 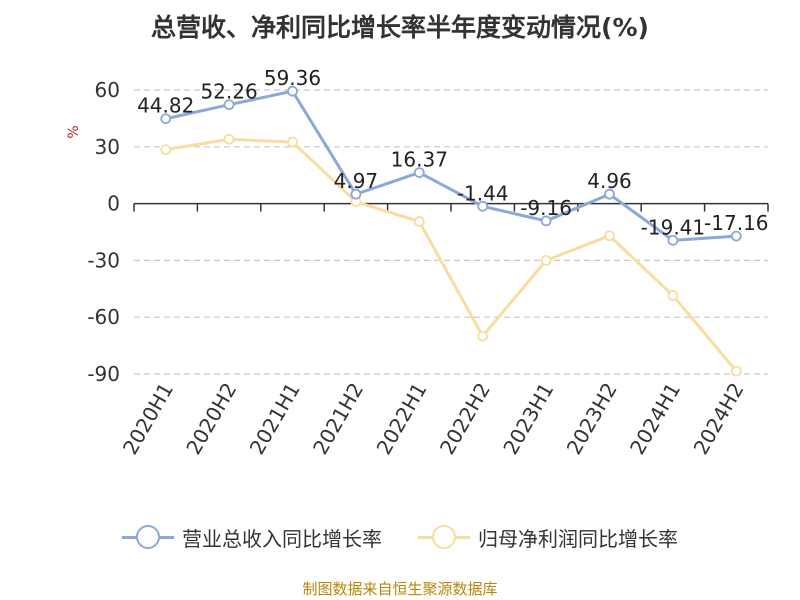 I want to click on y-tick-label: 30, so click(x=107, y=147).